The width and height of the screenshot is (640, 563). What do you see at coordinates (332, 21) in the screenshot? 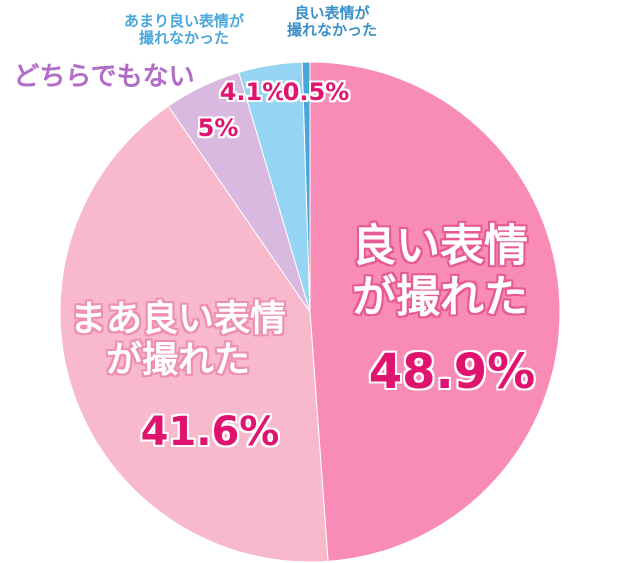
I see `slice-label: 良い表情が 撮れなかった` at bounding box center [332, 21].